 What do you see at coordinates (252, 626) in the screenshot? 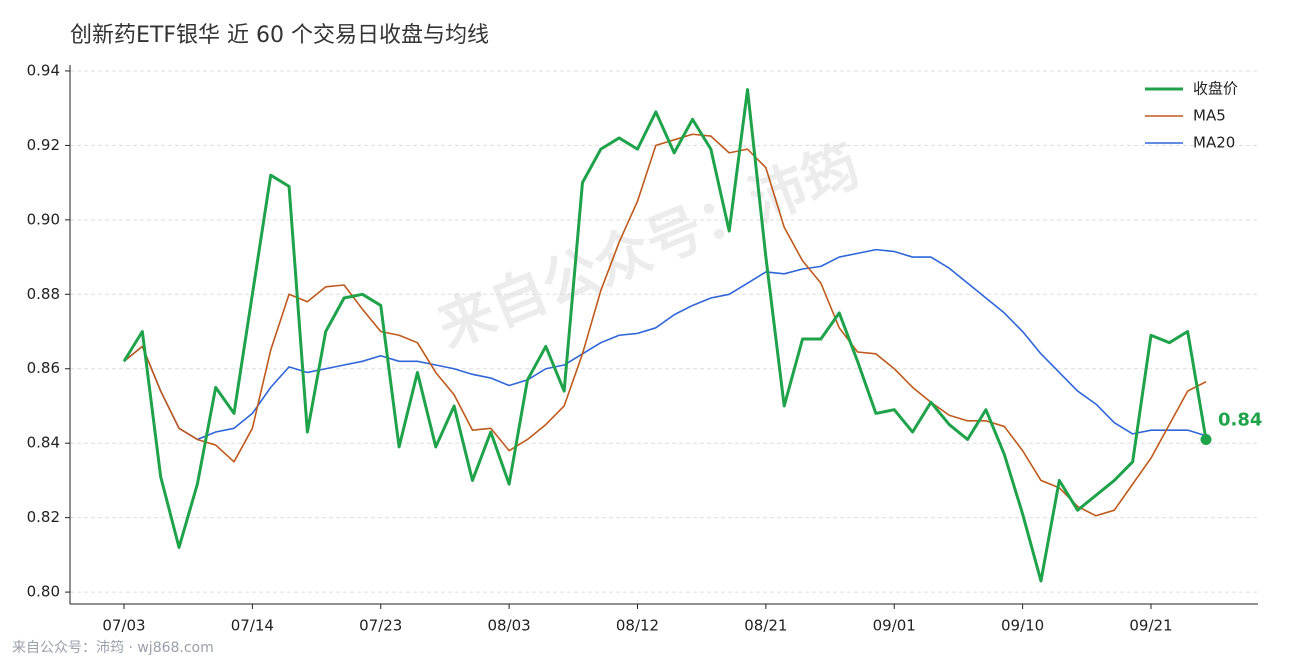
I see `x-tick-label: 07/14` at bounding box center [252, 626].